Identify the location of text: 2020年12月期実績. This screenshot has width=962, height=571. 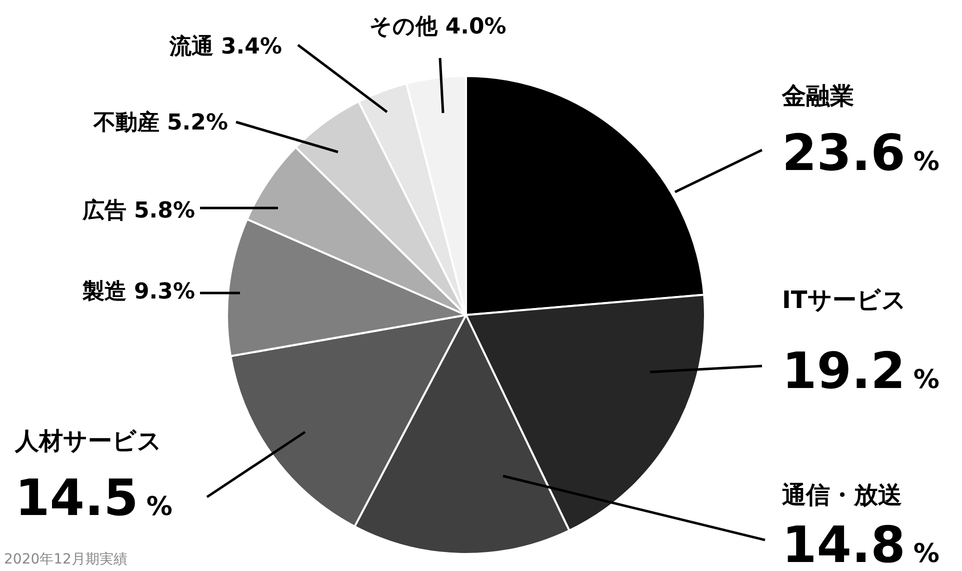
(66, 560).